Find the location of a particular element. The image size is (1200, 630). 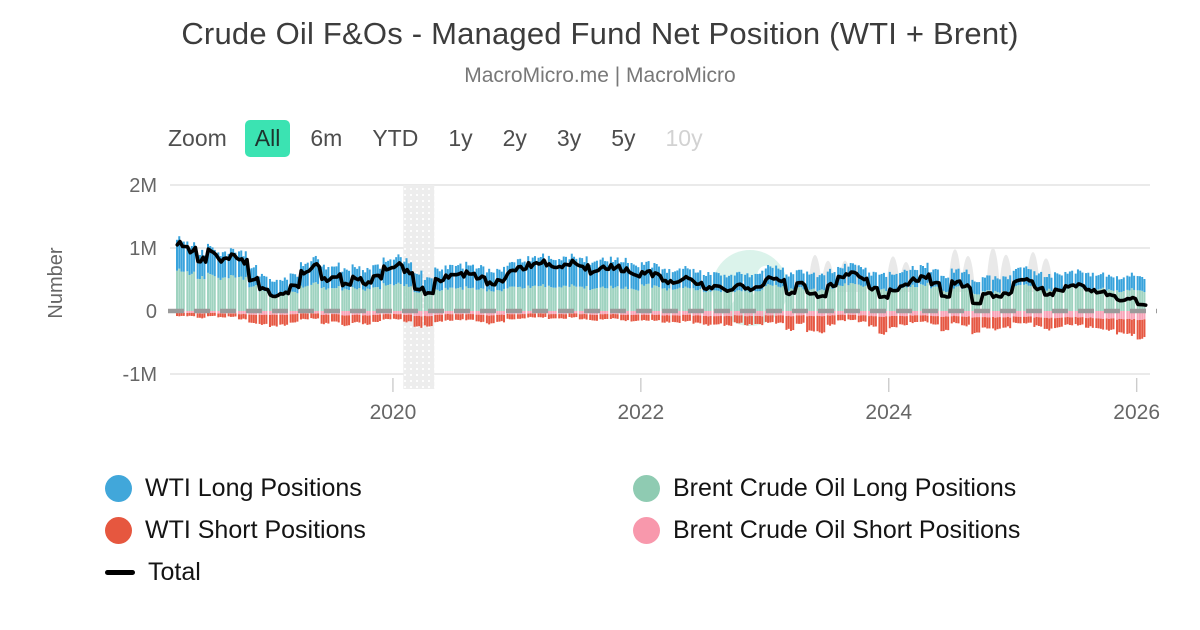

legend-swatch-wti_long-circle-icon is located at coordinates (118, 488).